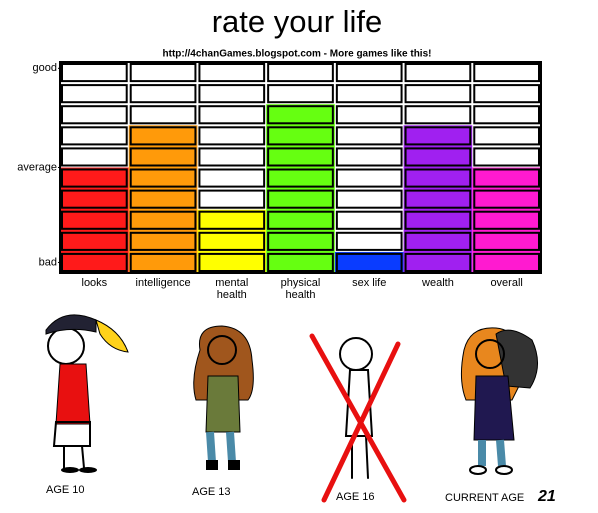 Image resolution: width=598 pixels, height=513 pixels. Describe the element at coordinates (95, 283) in the screenshot. I see `x-tick-label: looks` at that location.